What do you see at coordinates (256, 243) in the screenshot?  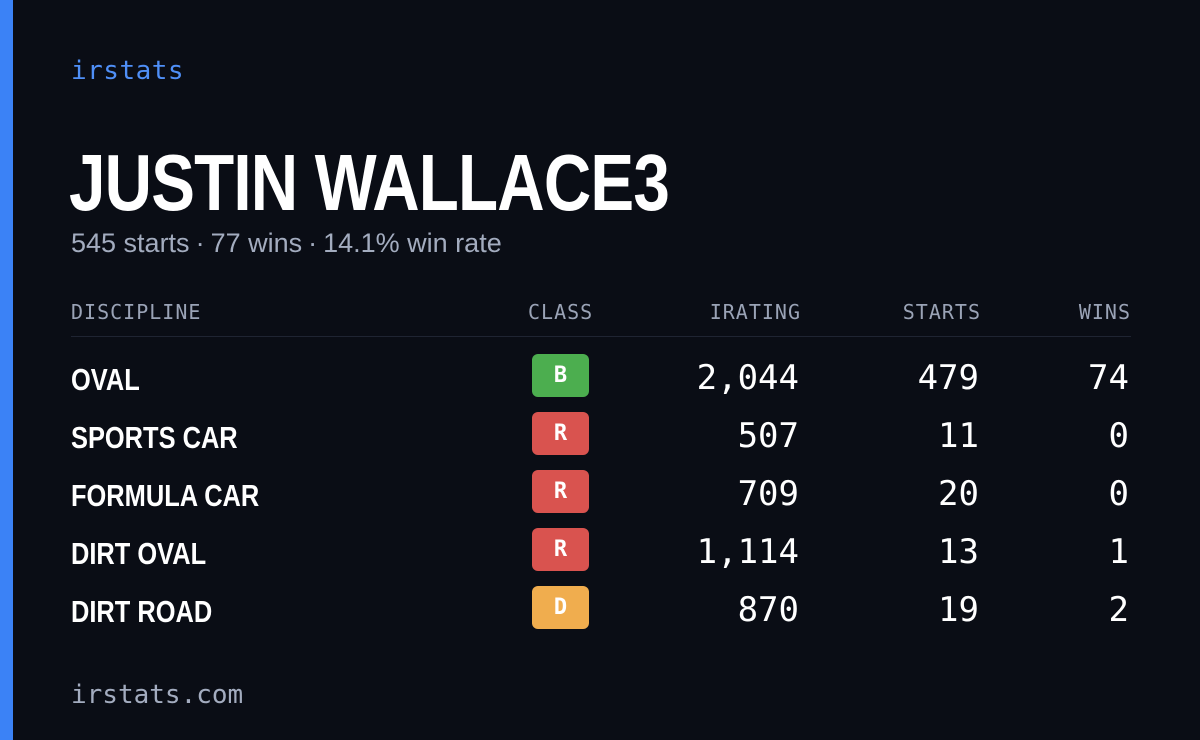 I see `total-wins: 77 wins` at bounding box center [256, 243].